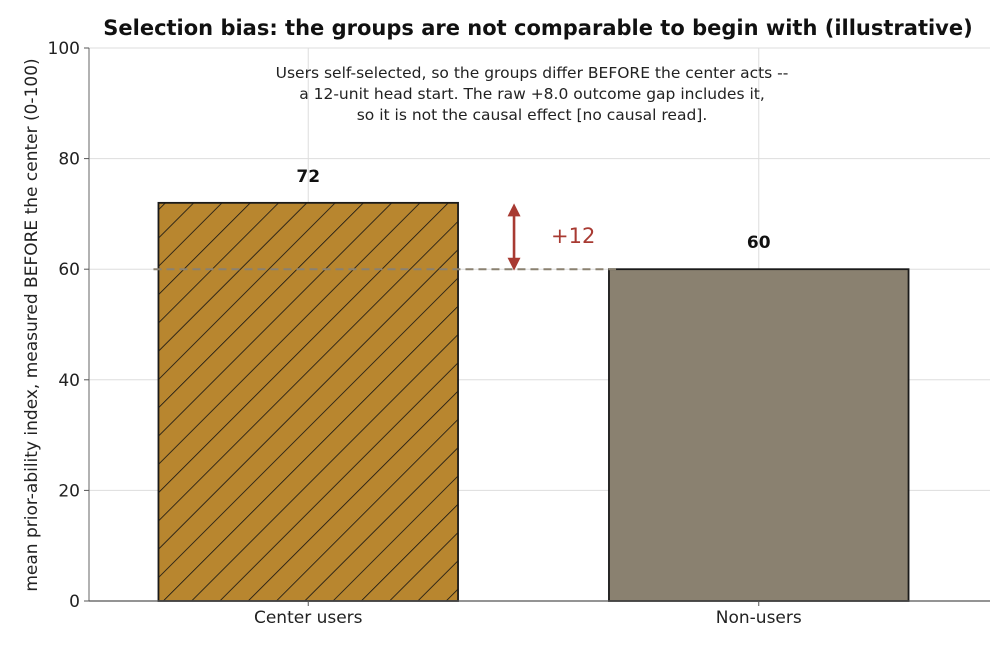  What do you see at coordinates (69, 270) in the screenshot?
I see `y-tick-label-60: 60` at bounding box center [69, 270].